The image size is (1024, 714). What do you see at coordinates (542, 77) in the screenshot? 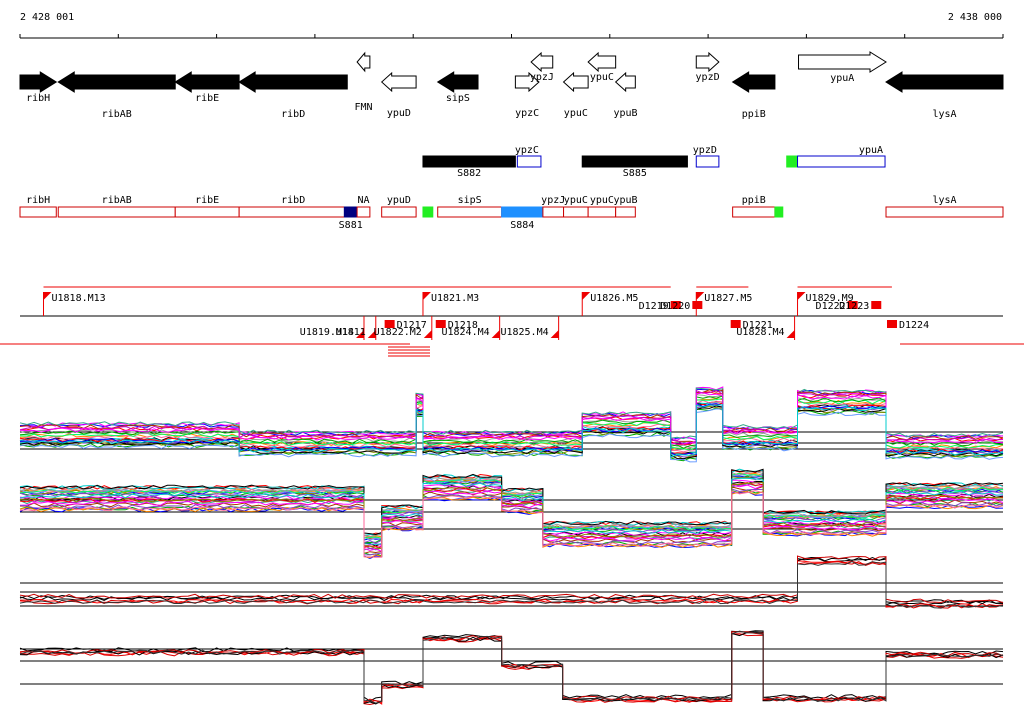
I see `gene-label-ypzJ: ypzJ` at bounding box center [542, 77].